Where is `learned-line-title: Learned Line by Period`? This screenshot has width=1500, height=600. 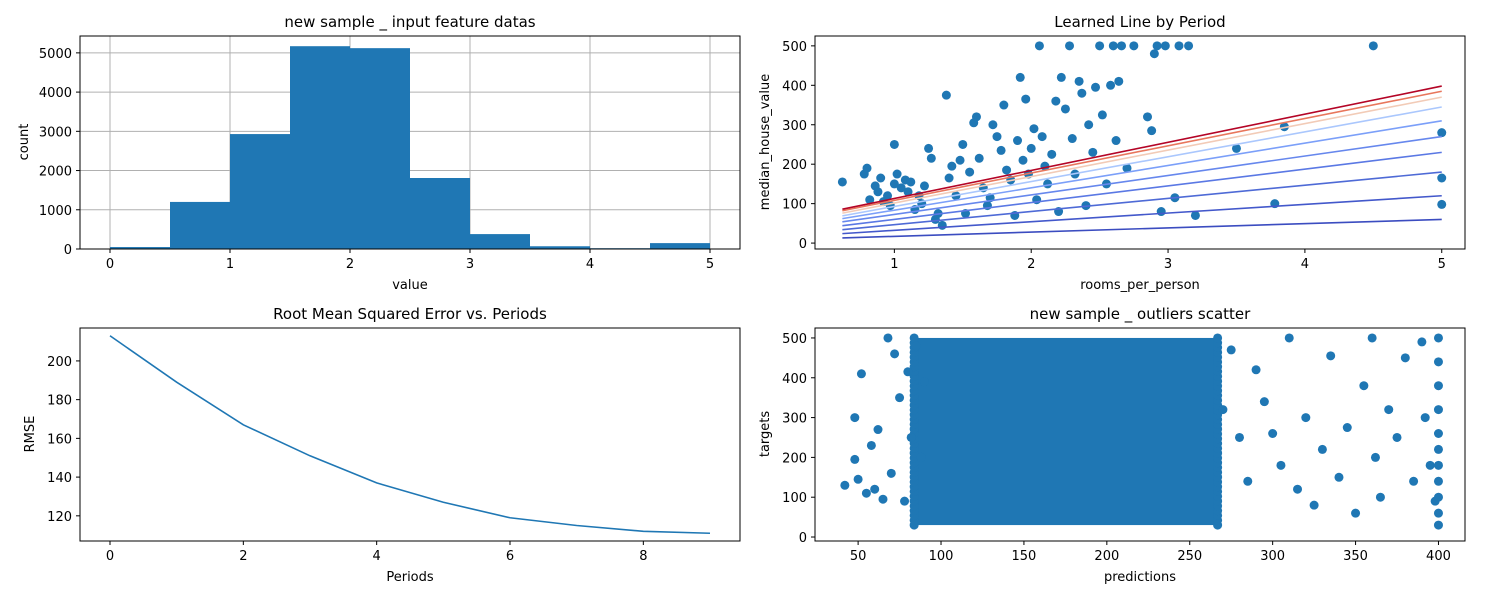
learned-line-title: Learned Line by Period is located at coordinates (1139, 22).